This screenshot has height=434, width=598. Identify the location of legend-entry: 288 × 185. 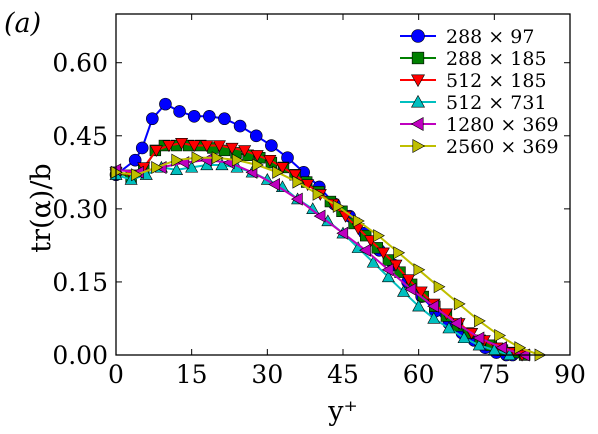
(473, 59).